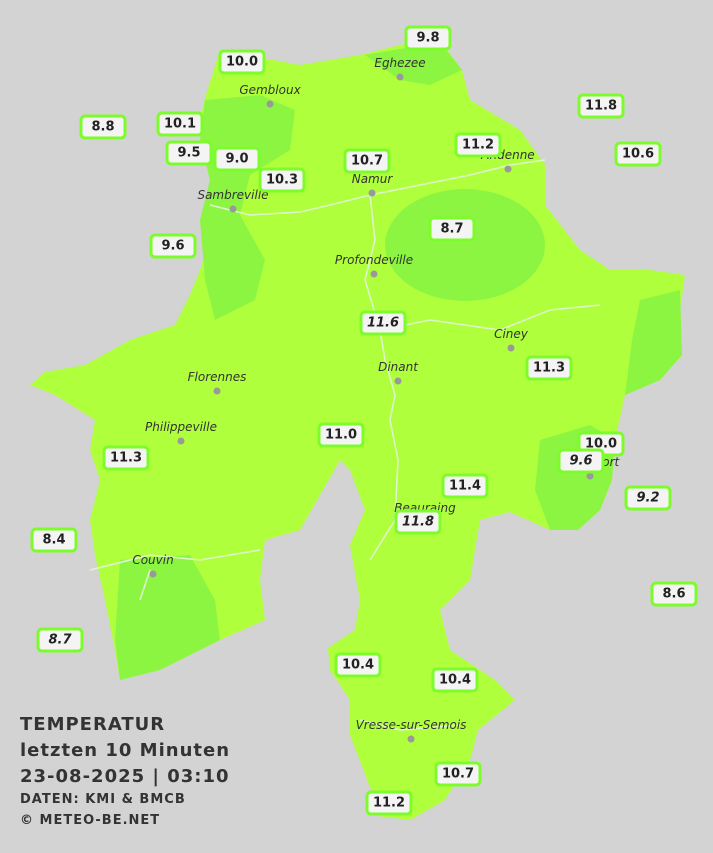 The height and width of the screenshot is (853, 713). I want to click on city-name: Ciney, so click(511, 334).